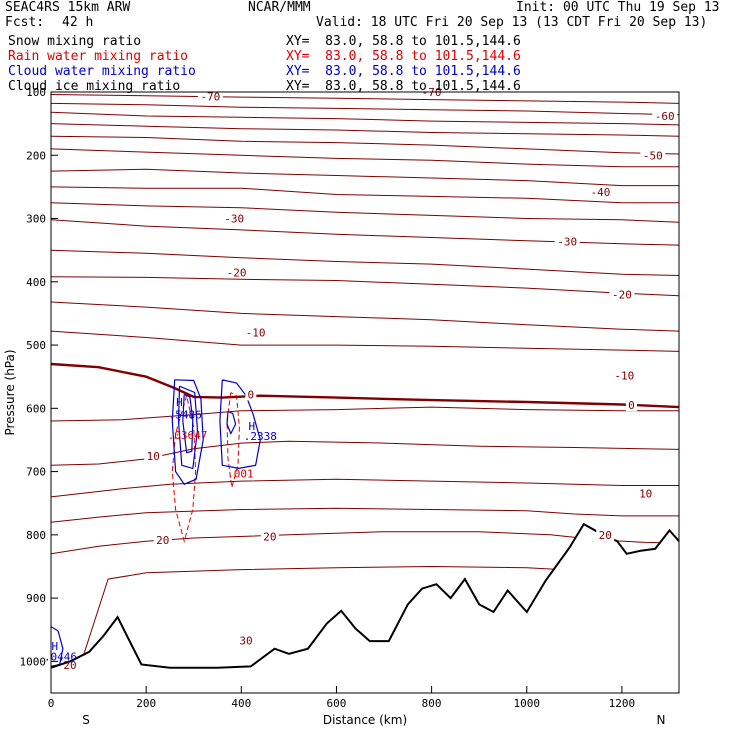 The image size is (740, 740). I want to click on legend-rain-label: Rain water mixing ratio, so click(98, 56).